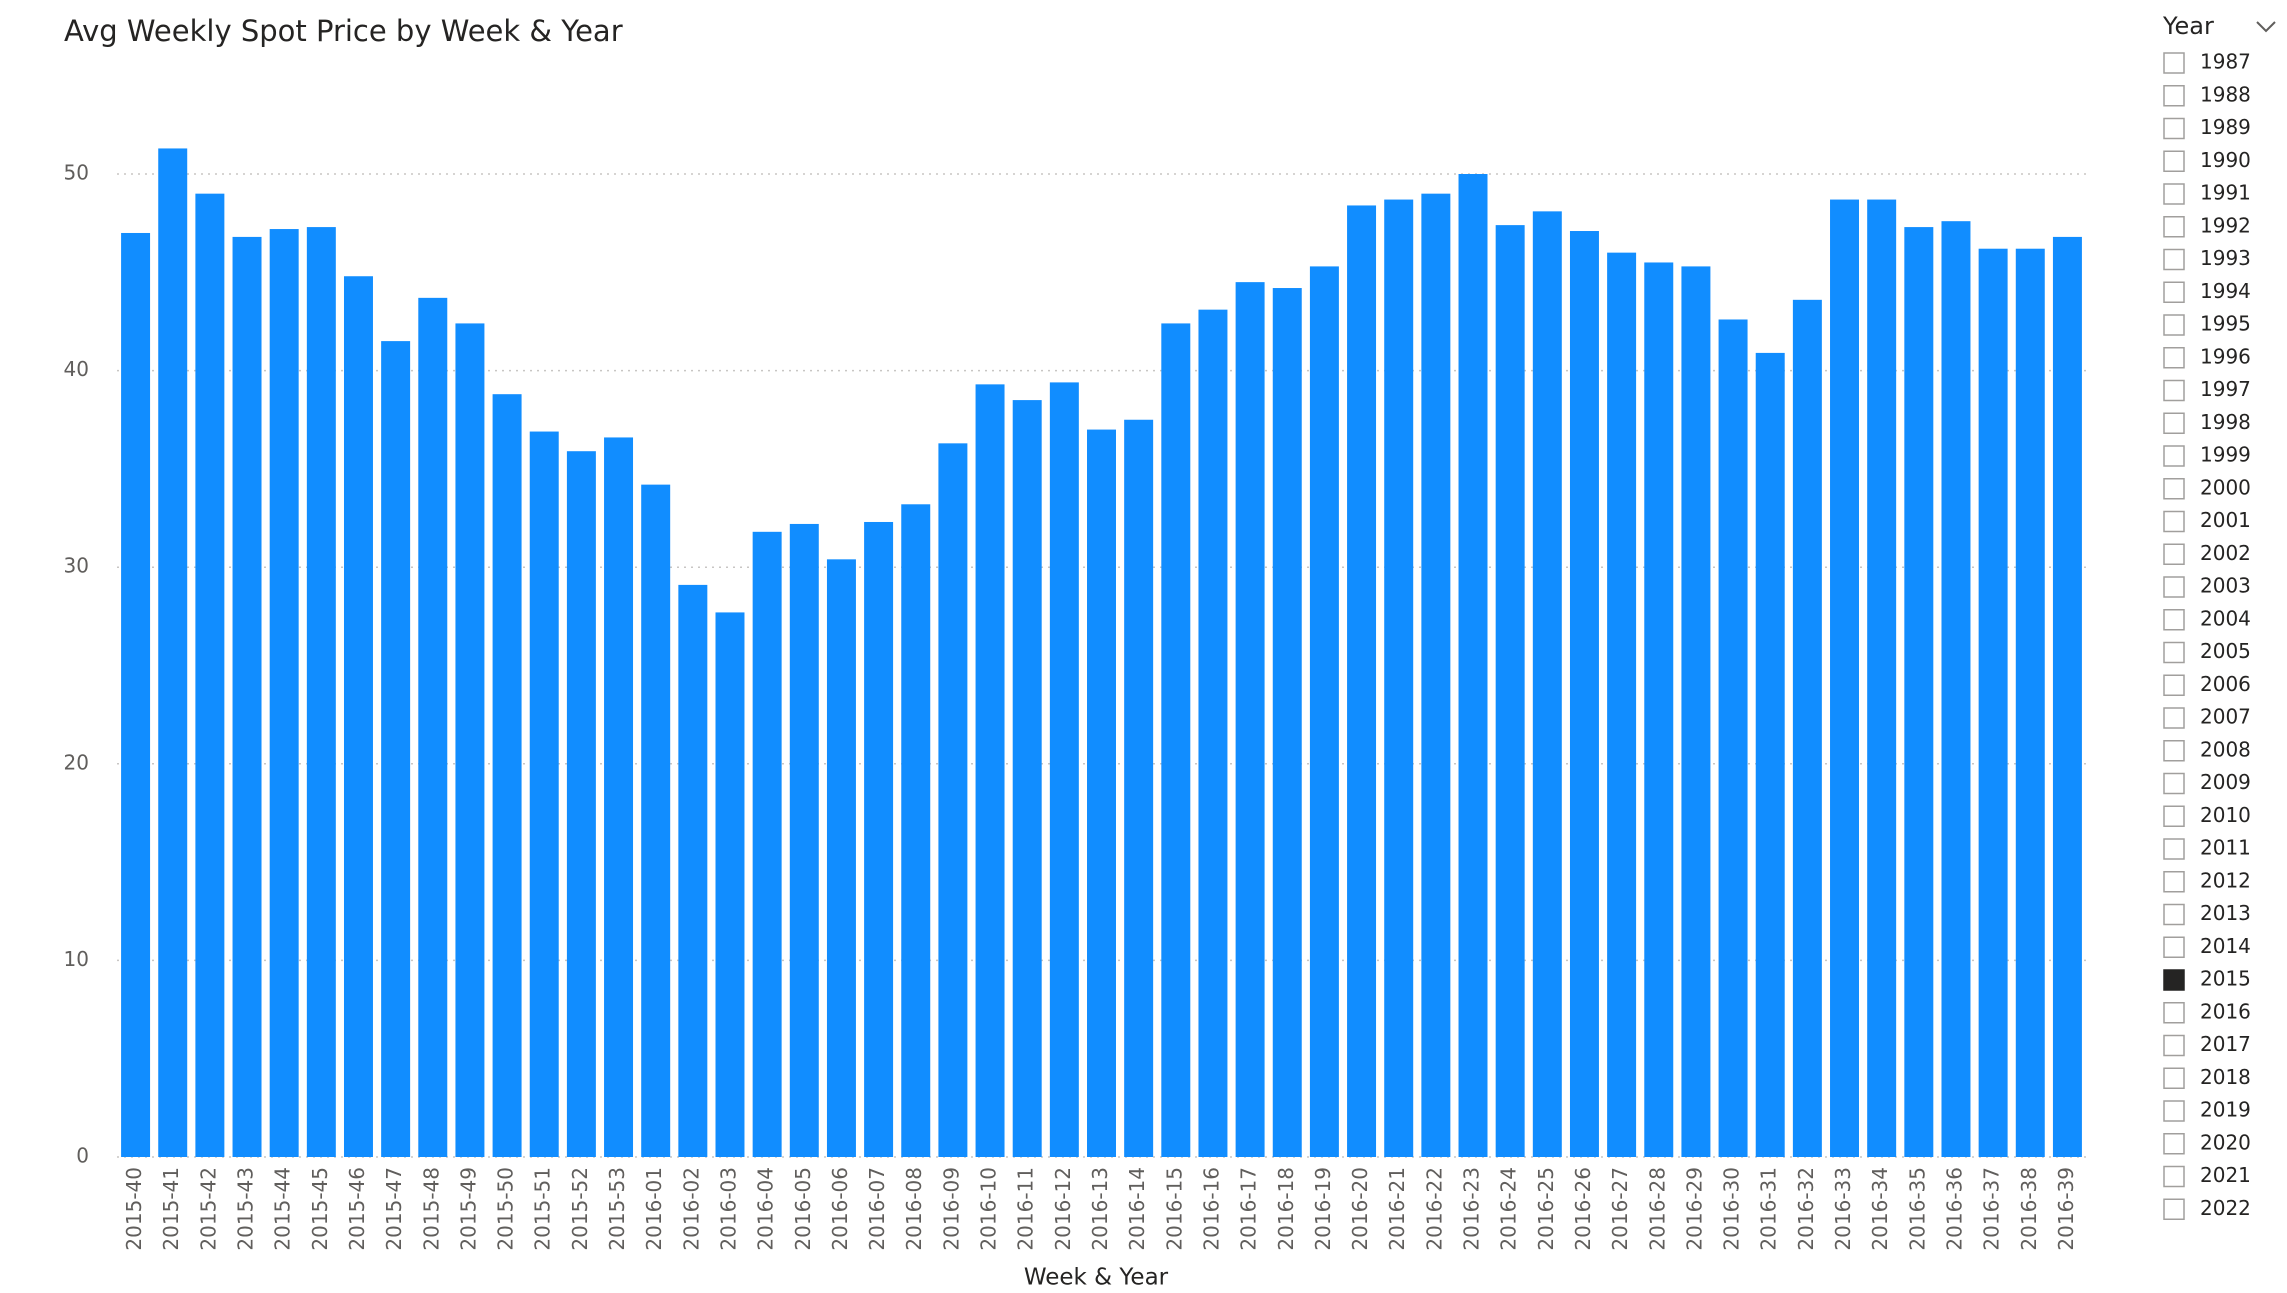 The width and height of the screenshot is (2287, 1293). Describe the element at coordinates (2225, 1110) in the screenshot. I see `slicer-item: 2019` at that location.